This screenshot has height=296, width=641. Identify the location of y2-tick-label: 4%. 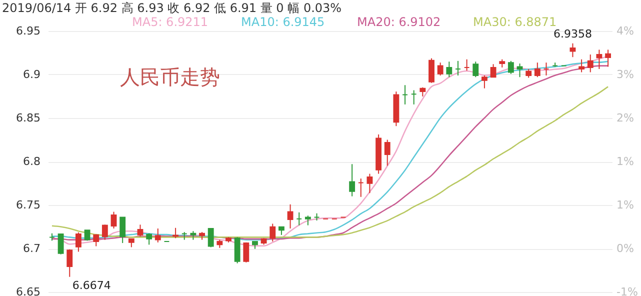
(625, 31).